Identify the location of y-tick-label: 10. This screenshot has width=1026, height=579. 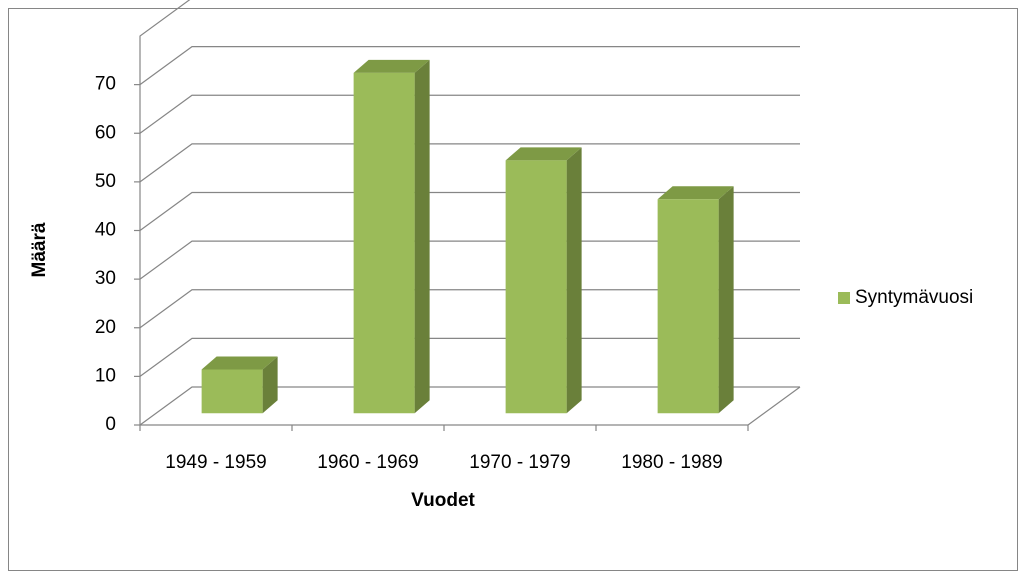
(105, 375).